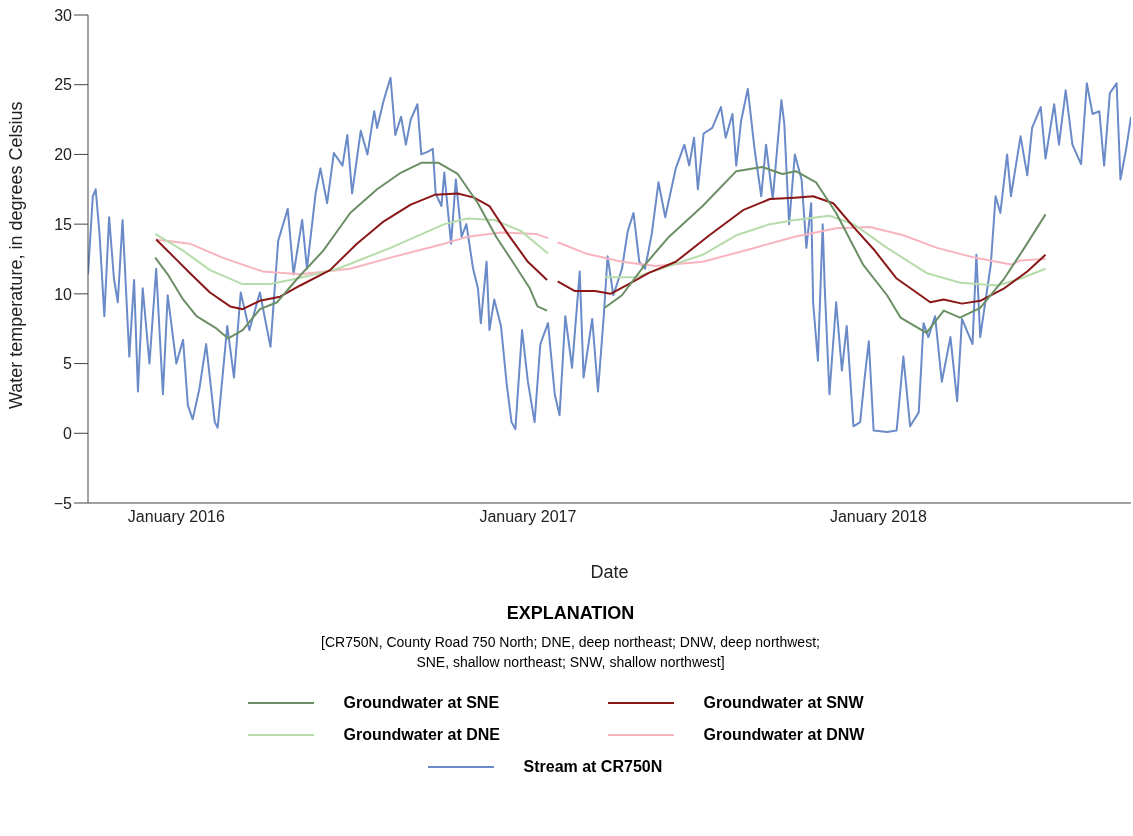 Image resolution: width=1133 pixels, height=836 pixels. Describe the element at coordinates (784, 703) in the screenshot. I see `legend-label: Groundwater at SNW` at that location.